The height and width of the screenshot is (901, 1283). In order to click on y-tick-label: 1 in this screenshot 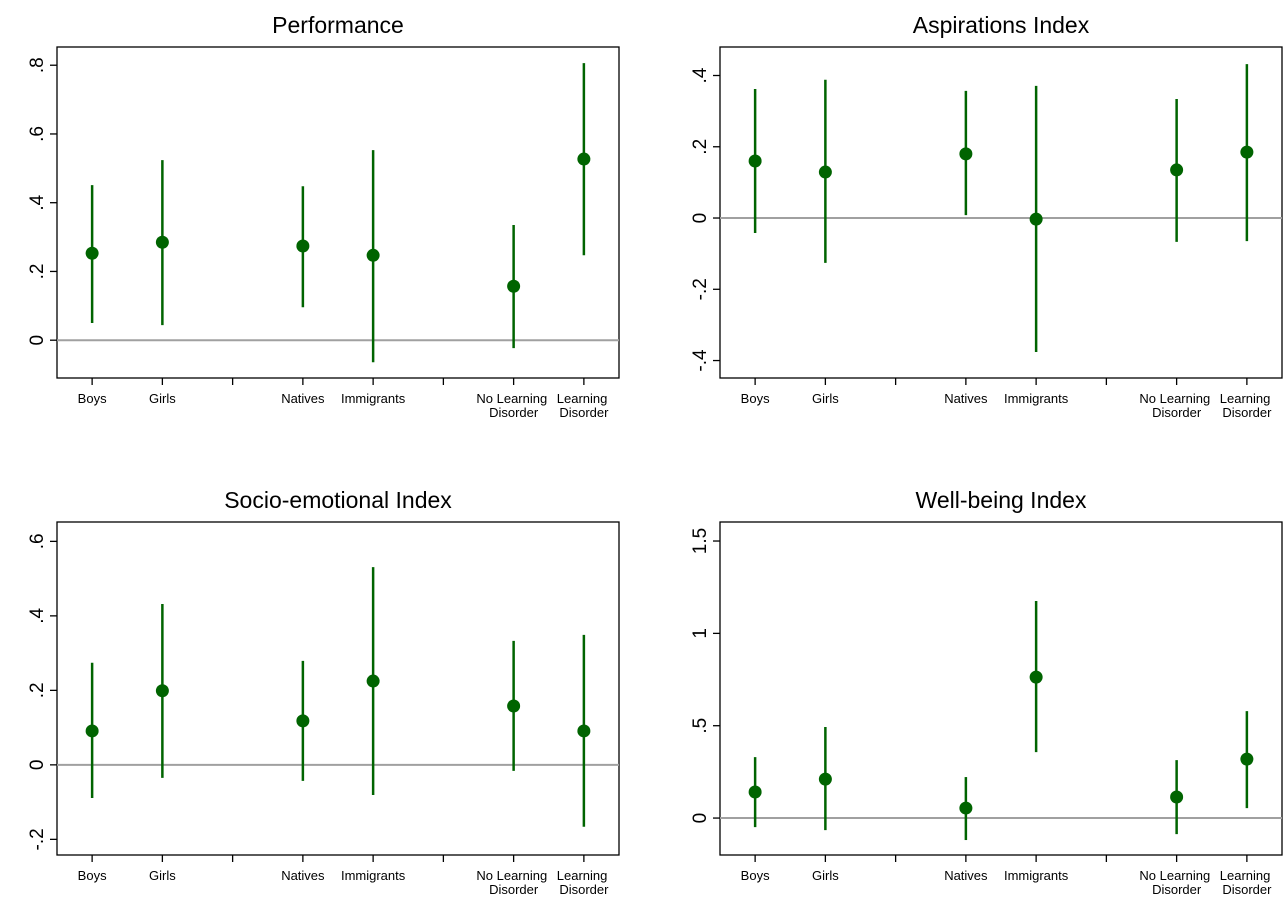, I will do `click(700, 633)`.